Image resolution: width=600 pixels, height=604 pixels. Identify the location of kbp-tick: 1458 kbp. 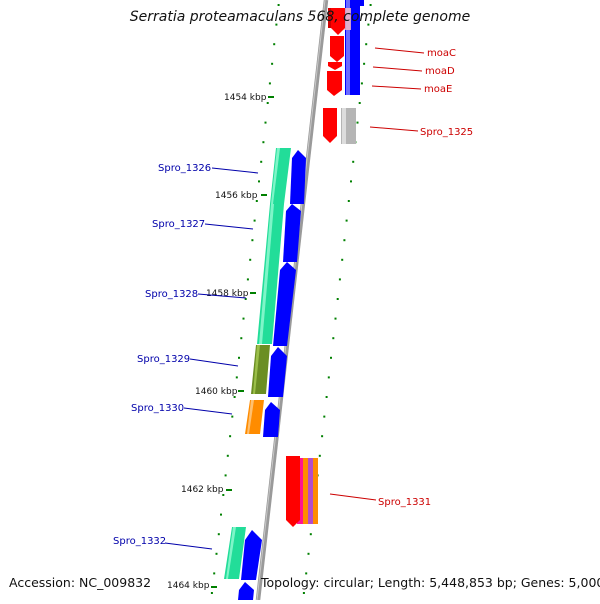
(231, 294).